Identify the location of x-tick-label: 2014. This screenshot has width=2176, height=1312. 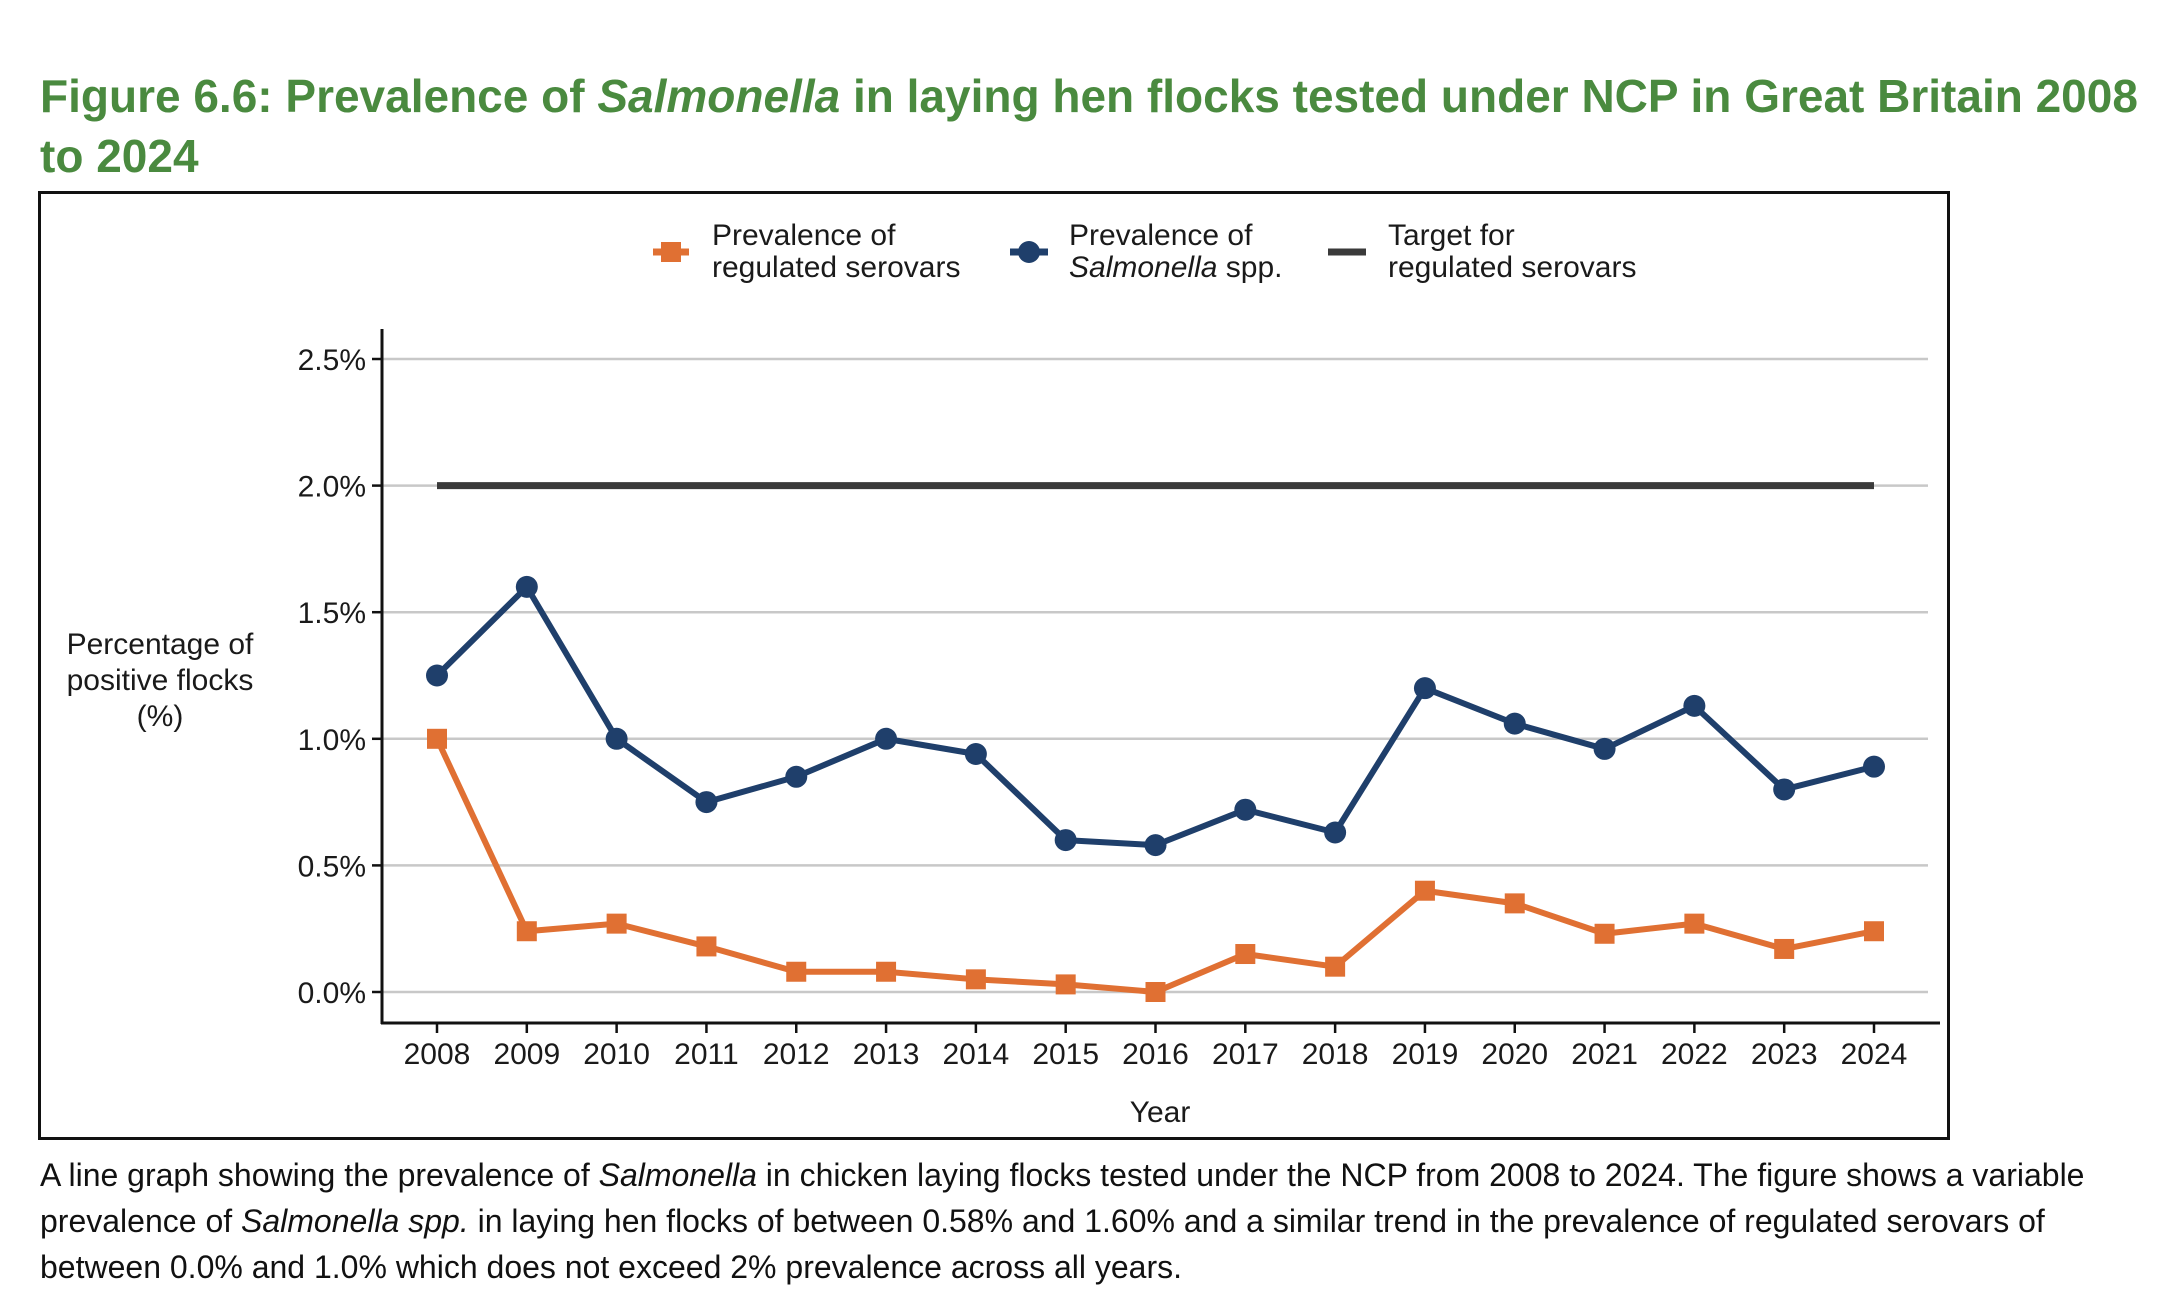
(976, 1054).